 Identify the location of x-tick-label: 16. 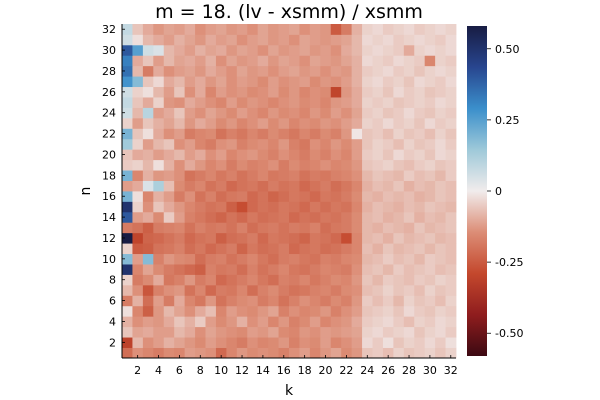
(284, 370).